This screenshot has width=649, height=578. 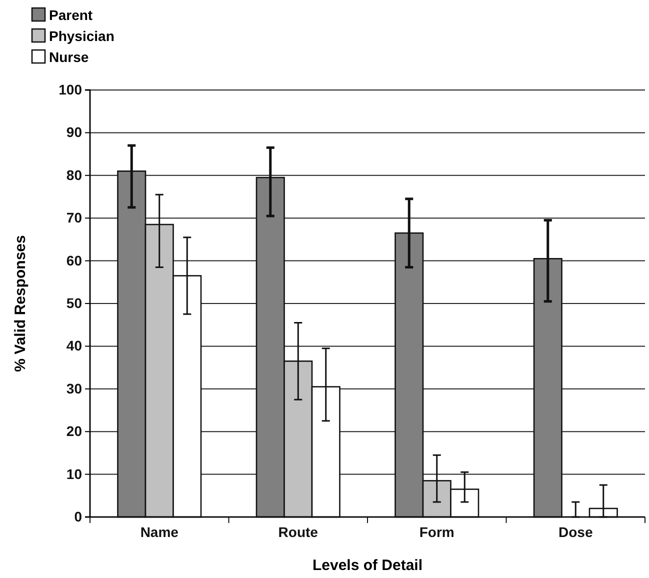 I want to click on y-tick-label: 90, so click(x=74, y=132).